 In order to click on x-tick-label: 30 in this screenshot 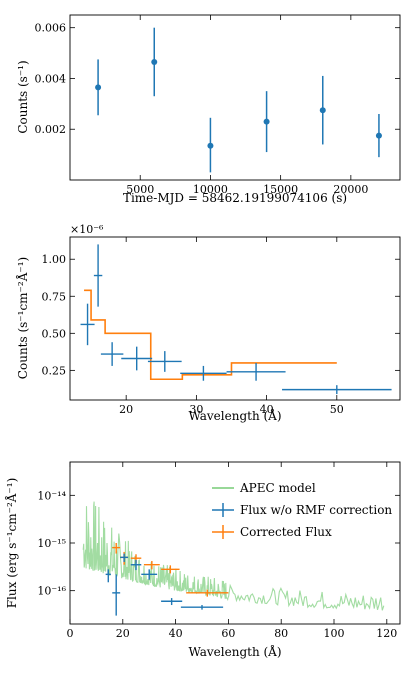, I will do `click(196, 409)`.